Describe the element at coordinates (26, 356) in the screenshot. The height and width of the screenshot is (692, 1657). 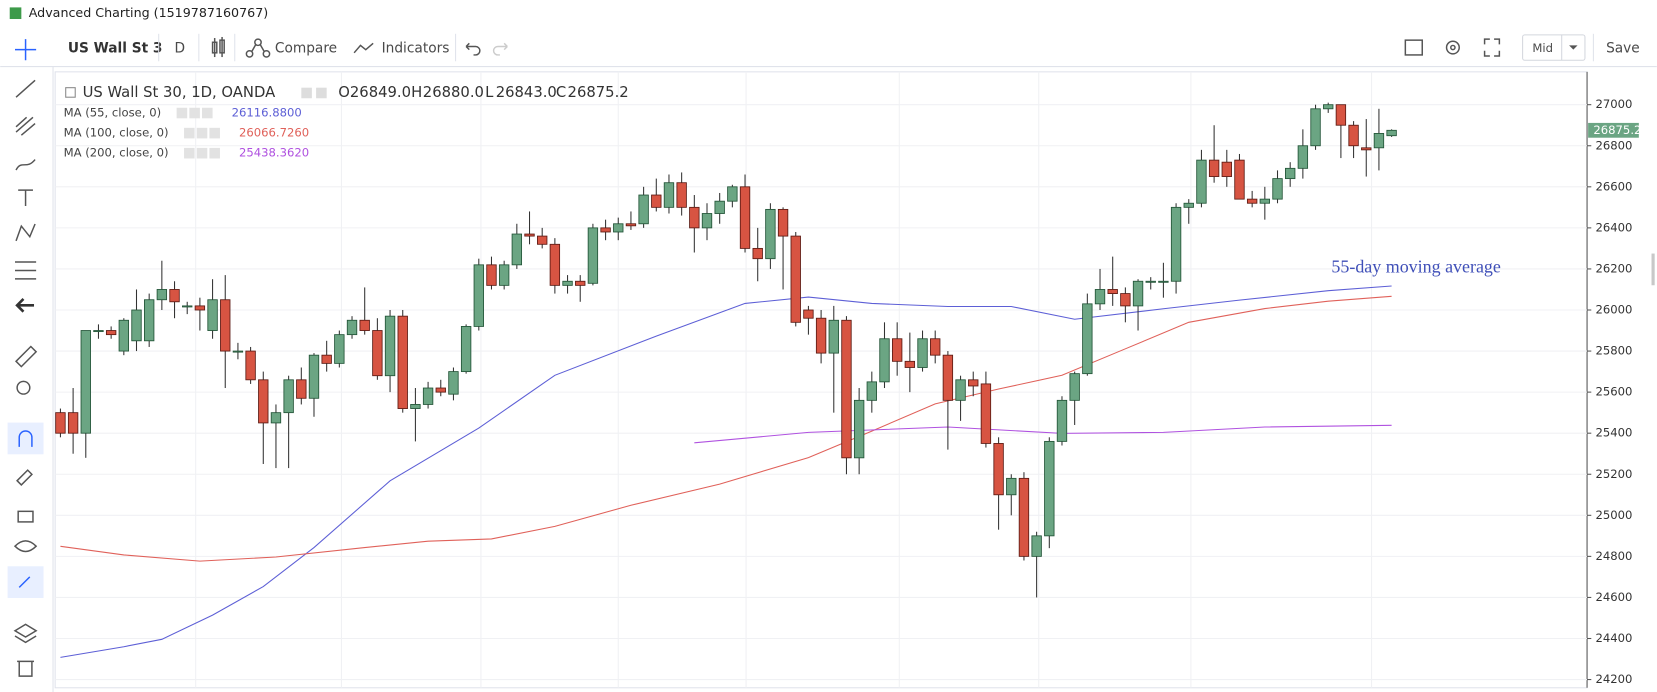
I see `measure-tool` at that location.